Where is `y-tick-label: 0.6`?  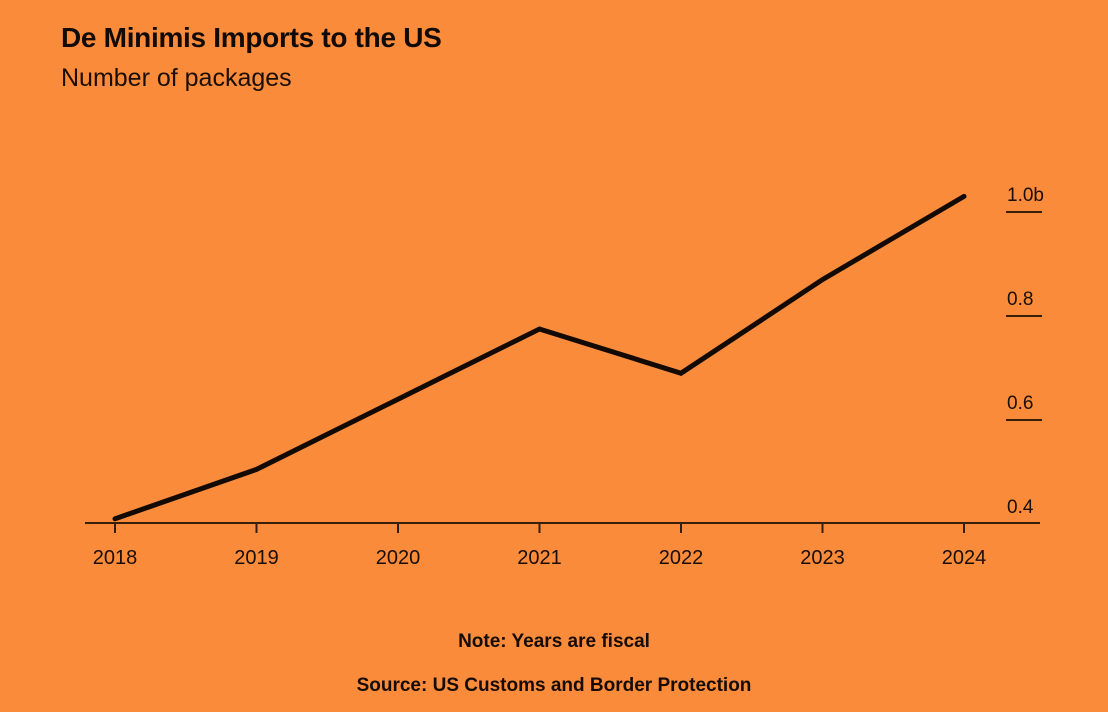 y-tick-label: 0.6 is located at coordinates (1020, 403).